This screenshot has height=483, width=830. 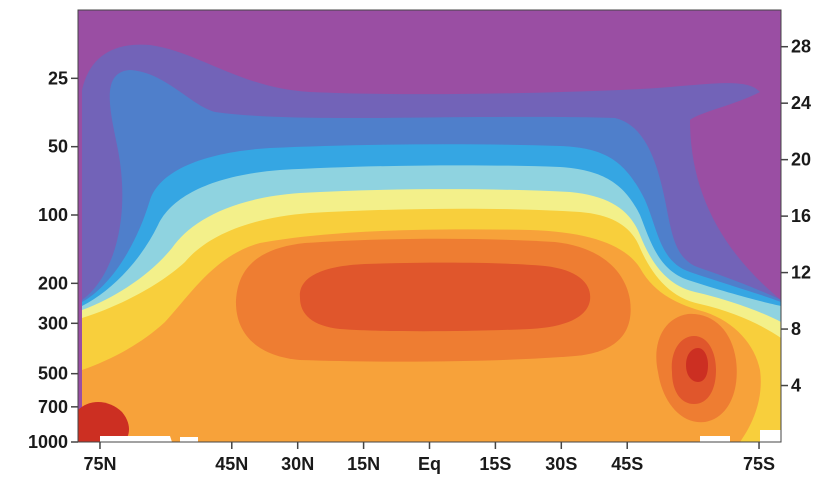 What do you see at coordinates (231, 464) in the screenshot?
I see `x-tick-label: 45N` at bounding box center [231, 464].